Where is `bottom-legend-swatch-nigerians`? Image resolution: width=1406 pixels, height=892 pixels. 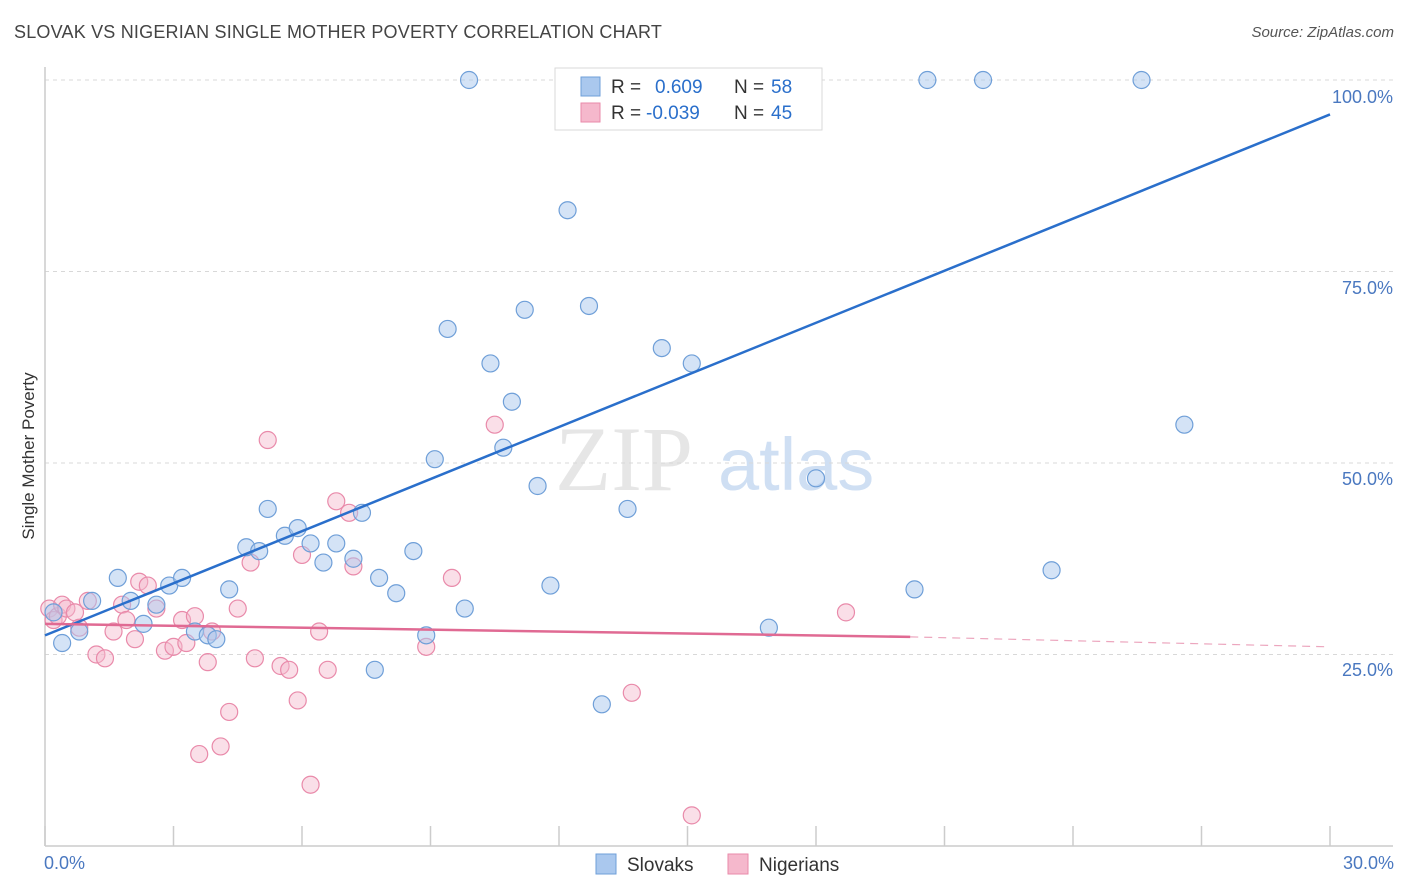
bottom-legend-swatch-nigerians is located at coordinates (738, 864).